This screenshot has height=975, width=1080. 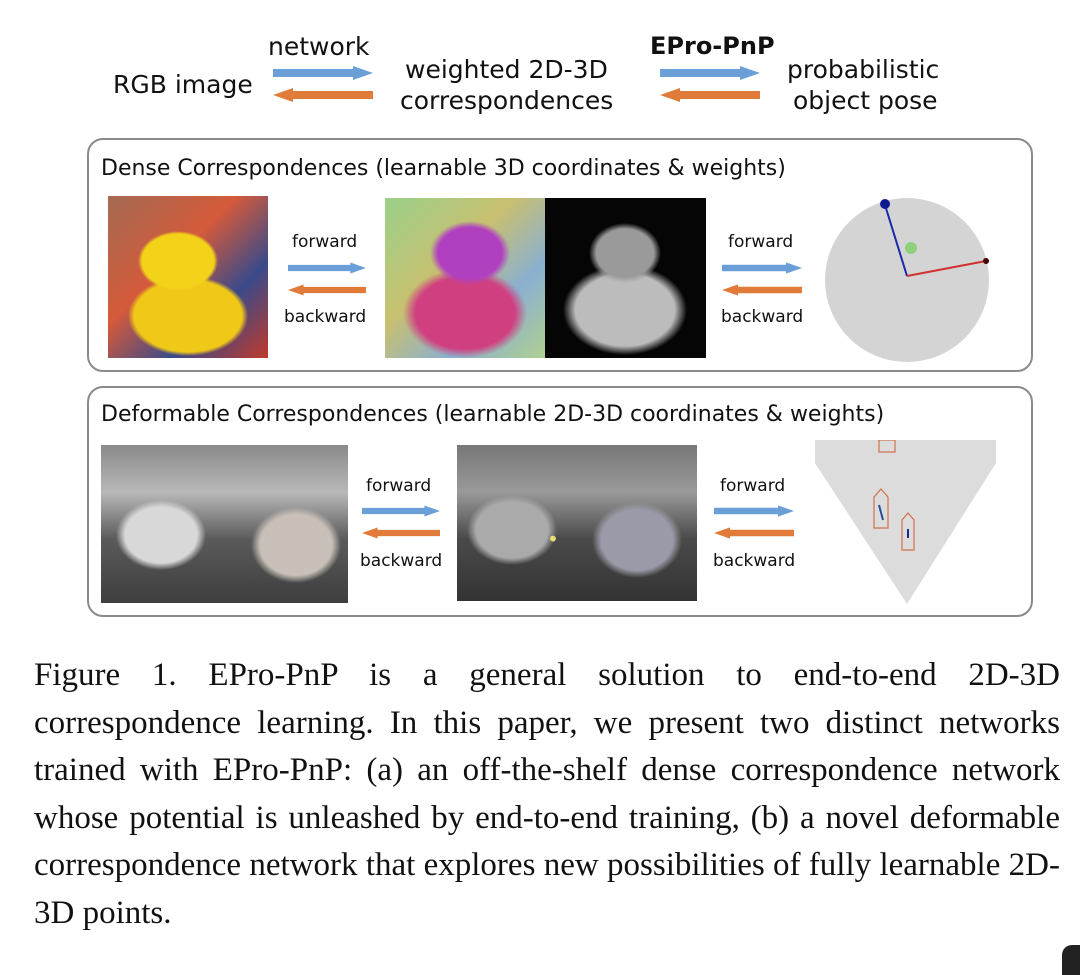 What do you see at coordinates (625, 278) in the screenshot?
I see `weight-map-image` at bounding box center [625, 278].